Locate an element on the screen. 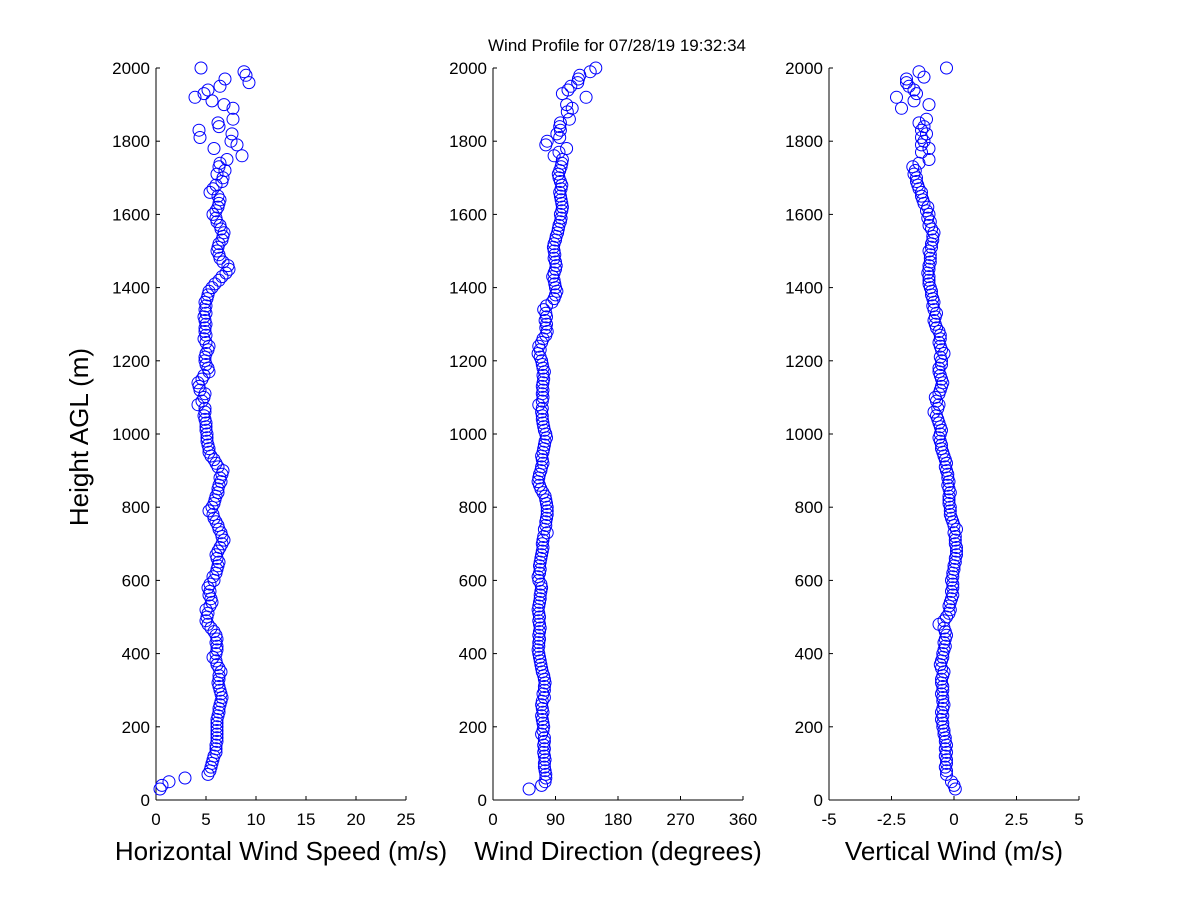 This screenshot has width=1200, height=900. y-tick-label: 1000 is located at coordinates (468, 434).